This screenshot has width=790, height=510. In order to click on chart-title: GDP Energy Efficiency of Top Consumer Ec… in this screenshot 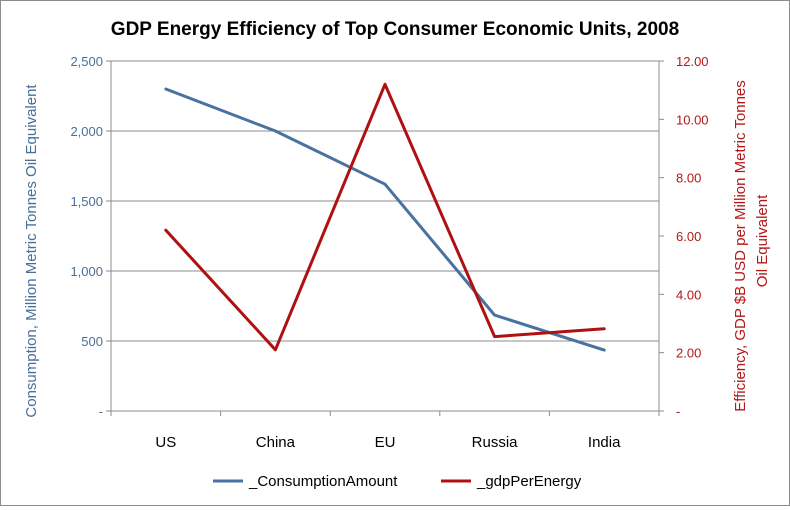, I will do `click(395, 29)`.